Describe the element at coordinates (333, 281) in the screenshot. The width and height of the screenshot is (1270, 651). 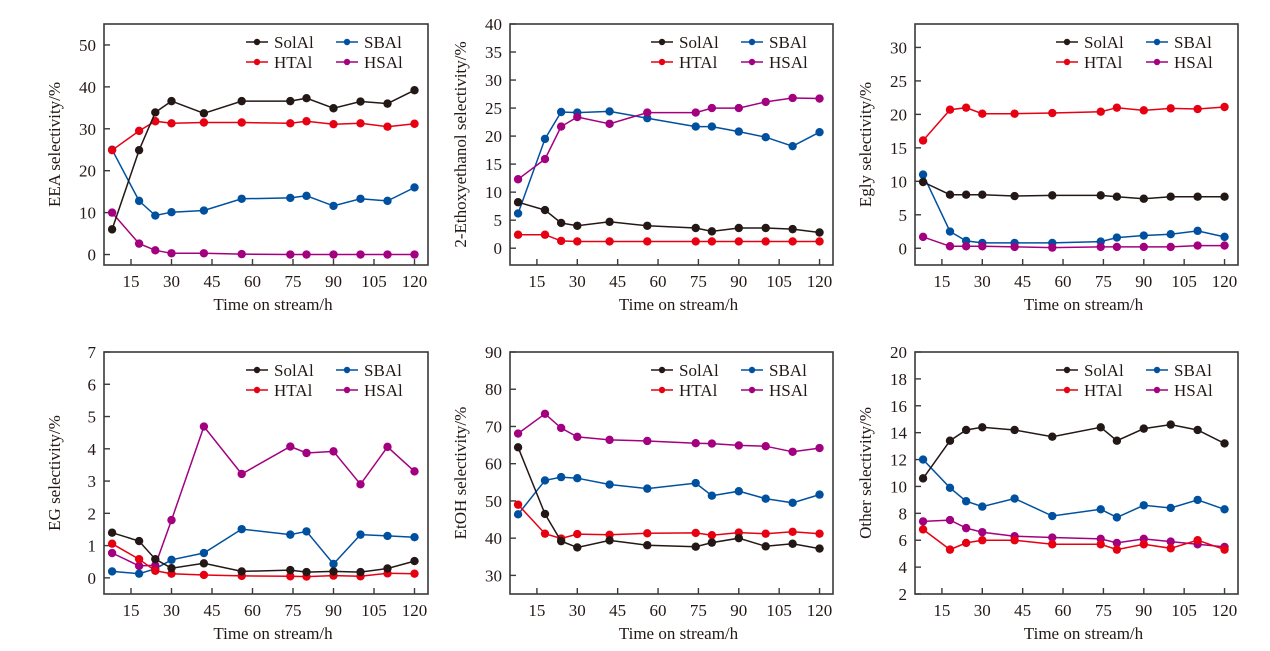
I see `x-tick-label: 90` at that location.